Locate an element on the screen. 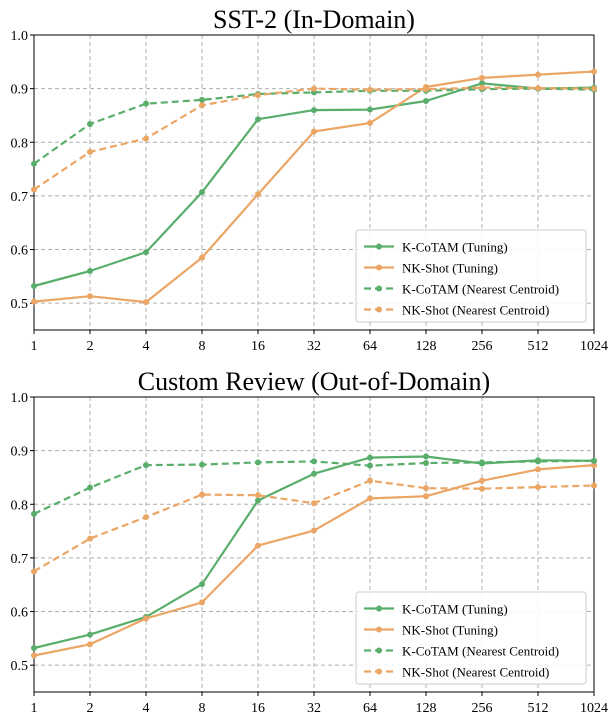 Image resolution: width=614 pixels, height=720 pixels. x-tick-label: 256 is located at coordinates (482, 346).